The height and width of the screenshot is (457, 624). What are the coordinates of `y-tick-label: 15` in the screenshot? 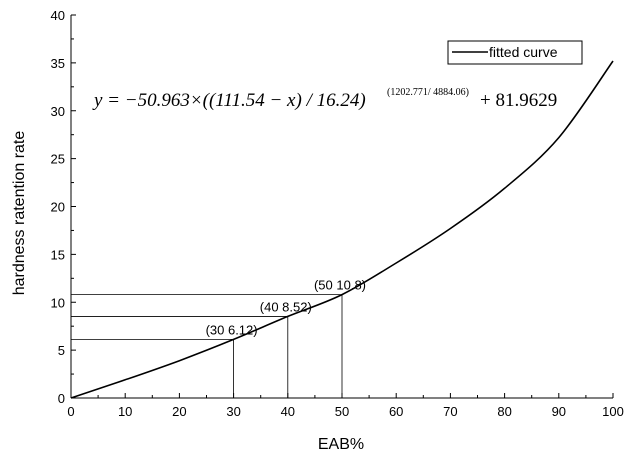 It's located at (58, 254).